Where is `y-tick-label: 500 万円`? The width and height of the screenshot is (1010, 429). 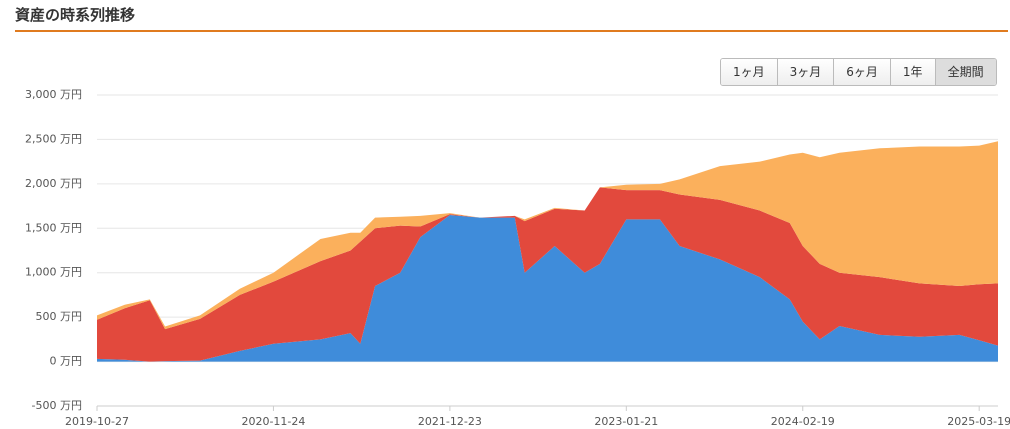
y-tick-label: 500 万円 is located at coordinates (59, 316).